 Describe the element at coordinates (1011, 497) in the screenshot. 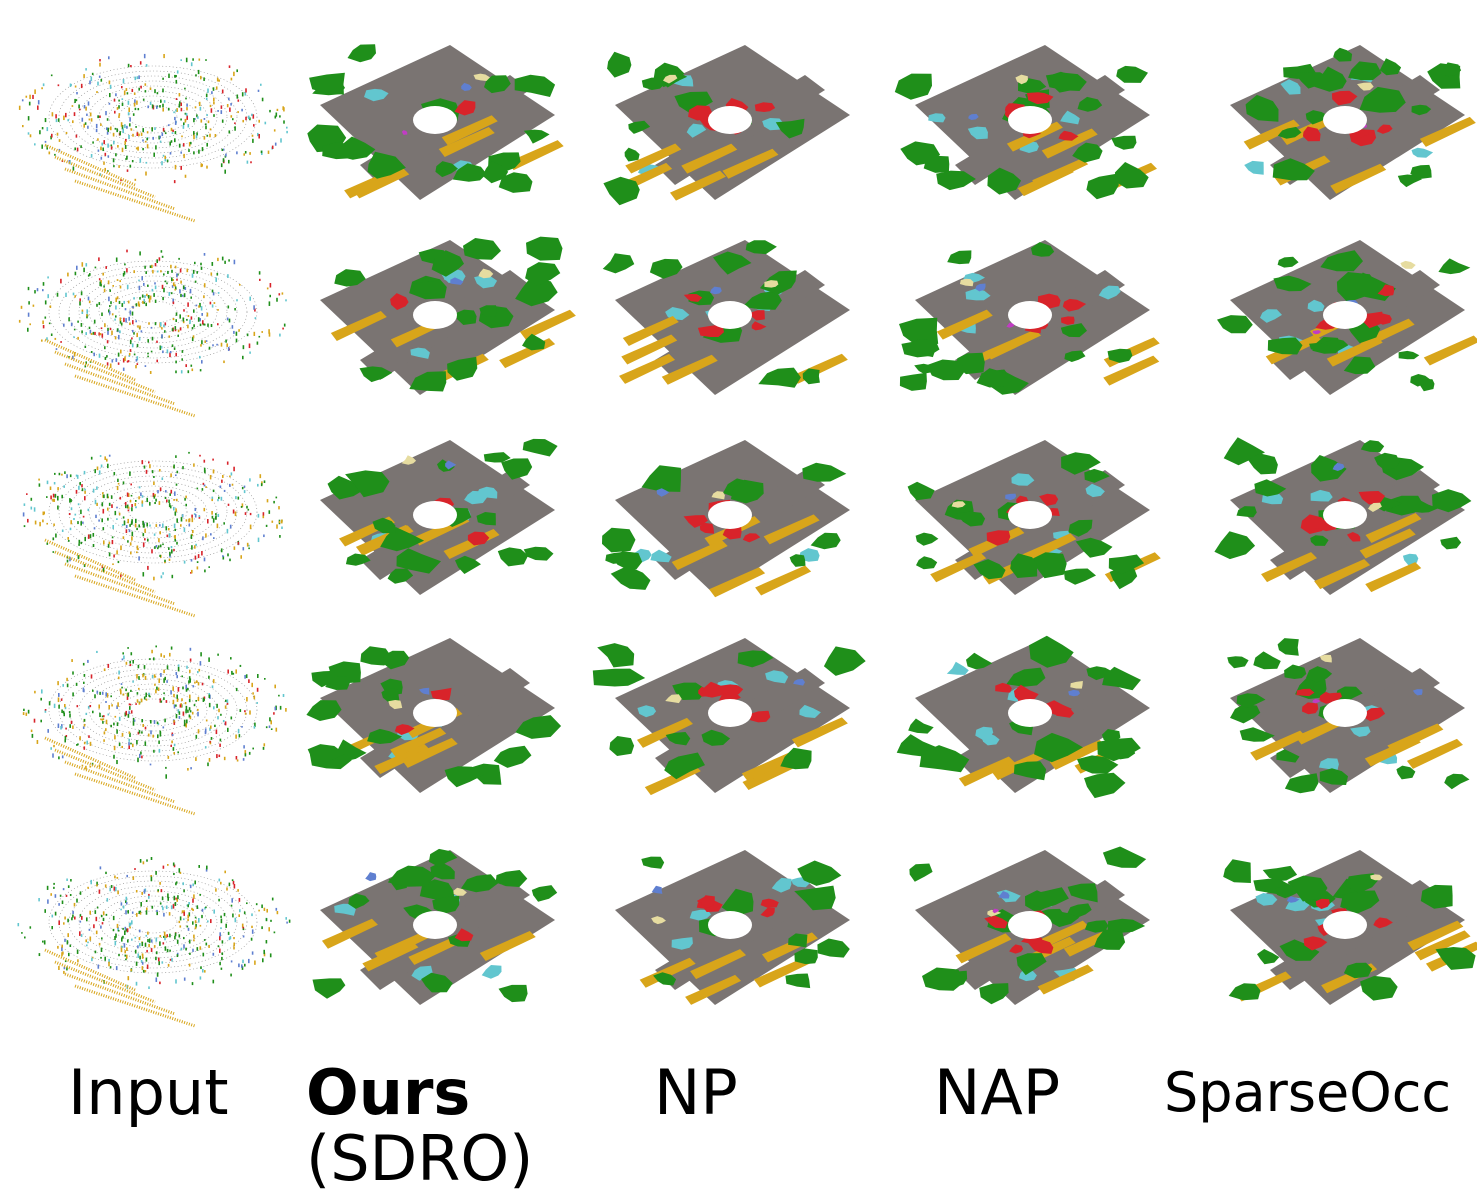

I see `fence-patch` at that location.